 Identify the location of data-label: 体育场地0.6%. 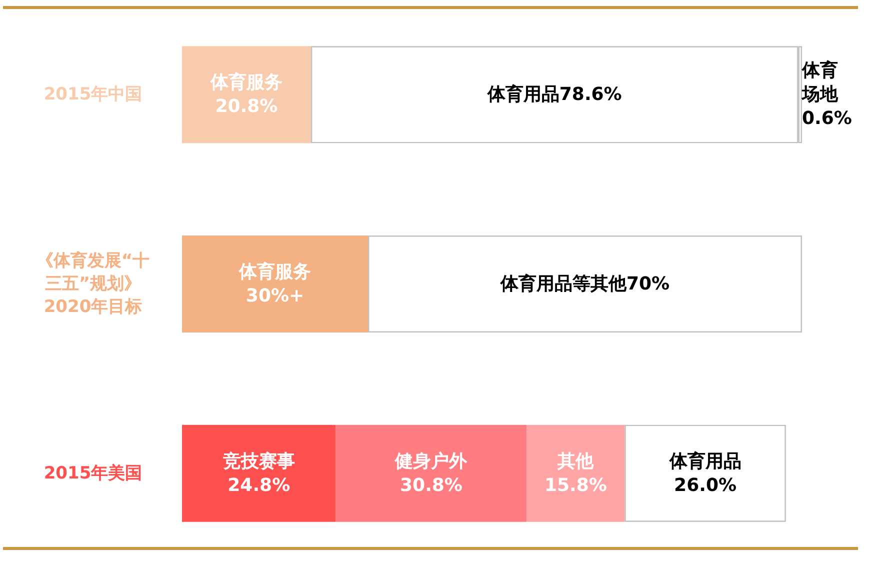
(826, 94).